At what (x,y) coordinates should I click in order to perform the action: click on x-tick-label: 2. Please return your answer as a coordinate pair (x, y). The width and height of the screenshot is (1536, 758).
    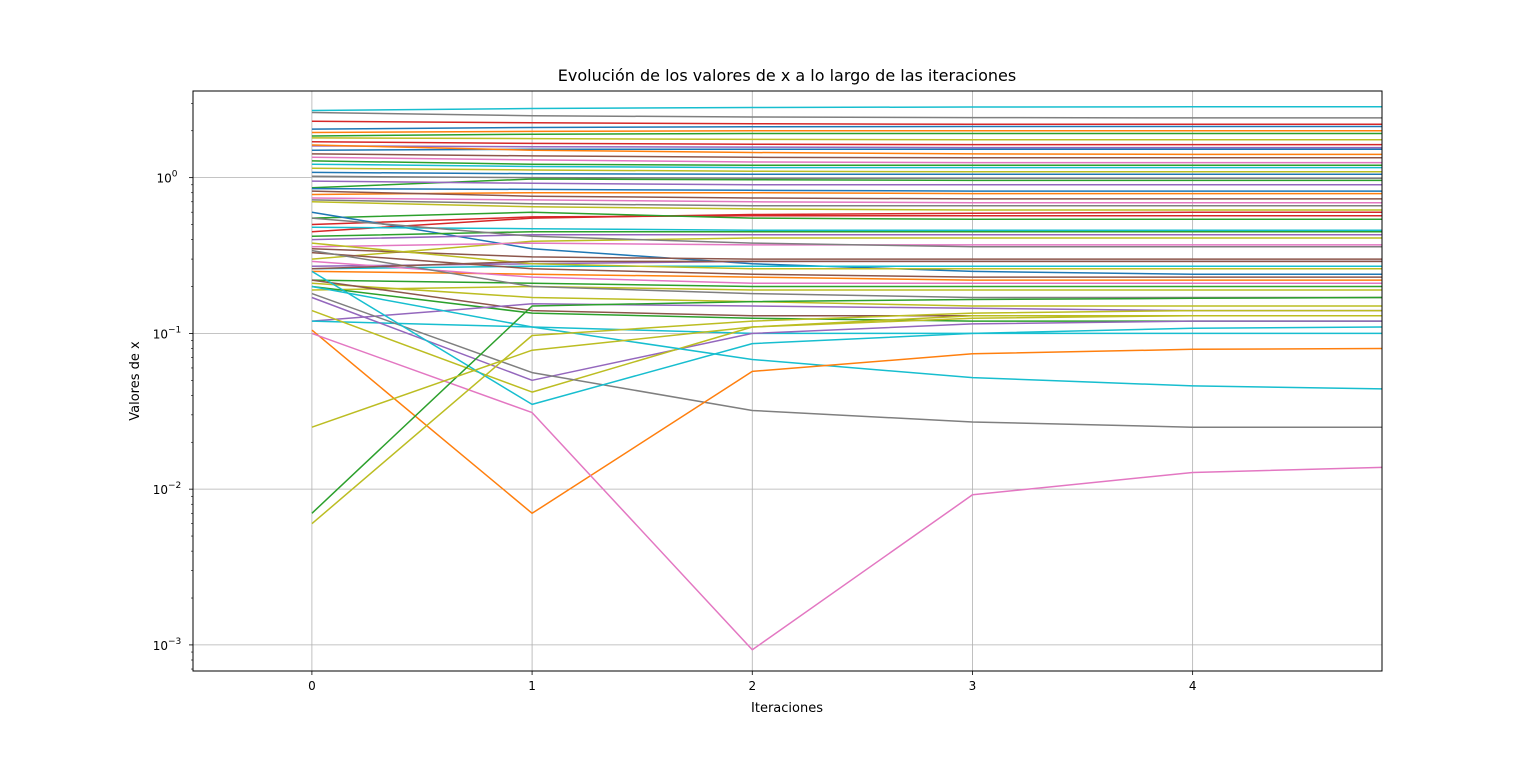
    Looking at the image, I should click on (752, 686).